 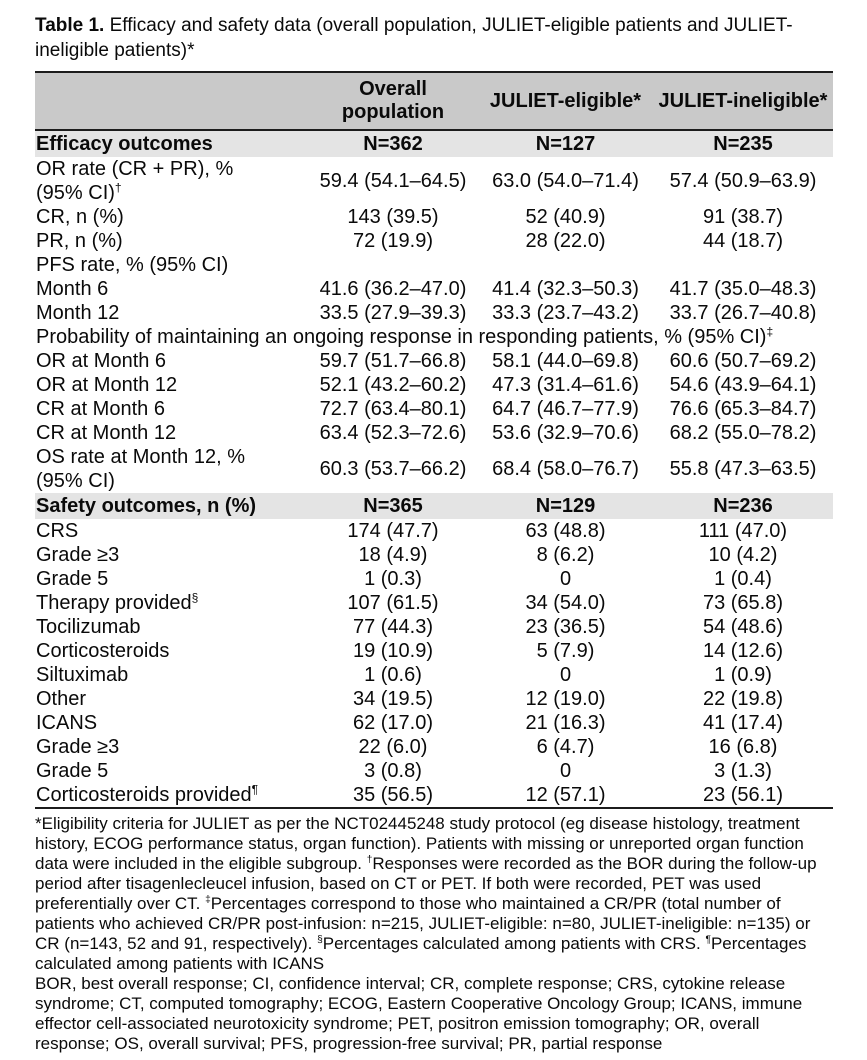 I want to click on cell-value: 72.7 (63.4–80.1), so click(x=393, y=409).